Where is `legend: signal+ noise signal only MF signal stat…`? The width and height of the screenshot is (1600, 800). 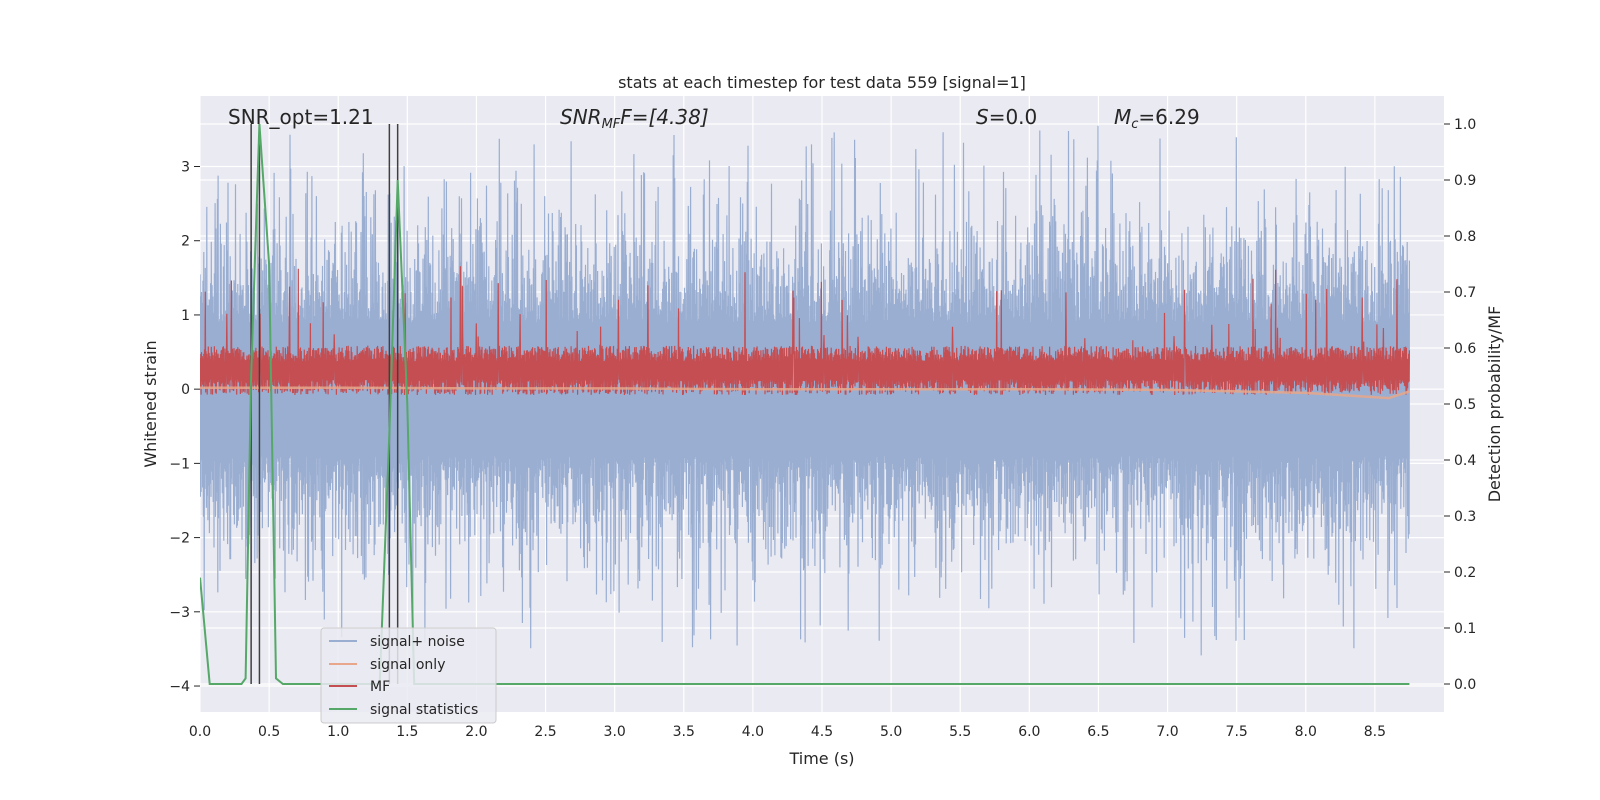
legend: signal+ noise signal only MF signal stat… is located at coordinates (408, 675).